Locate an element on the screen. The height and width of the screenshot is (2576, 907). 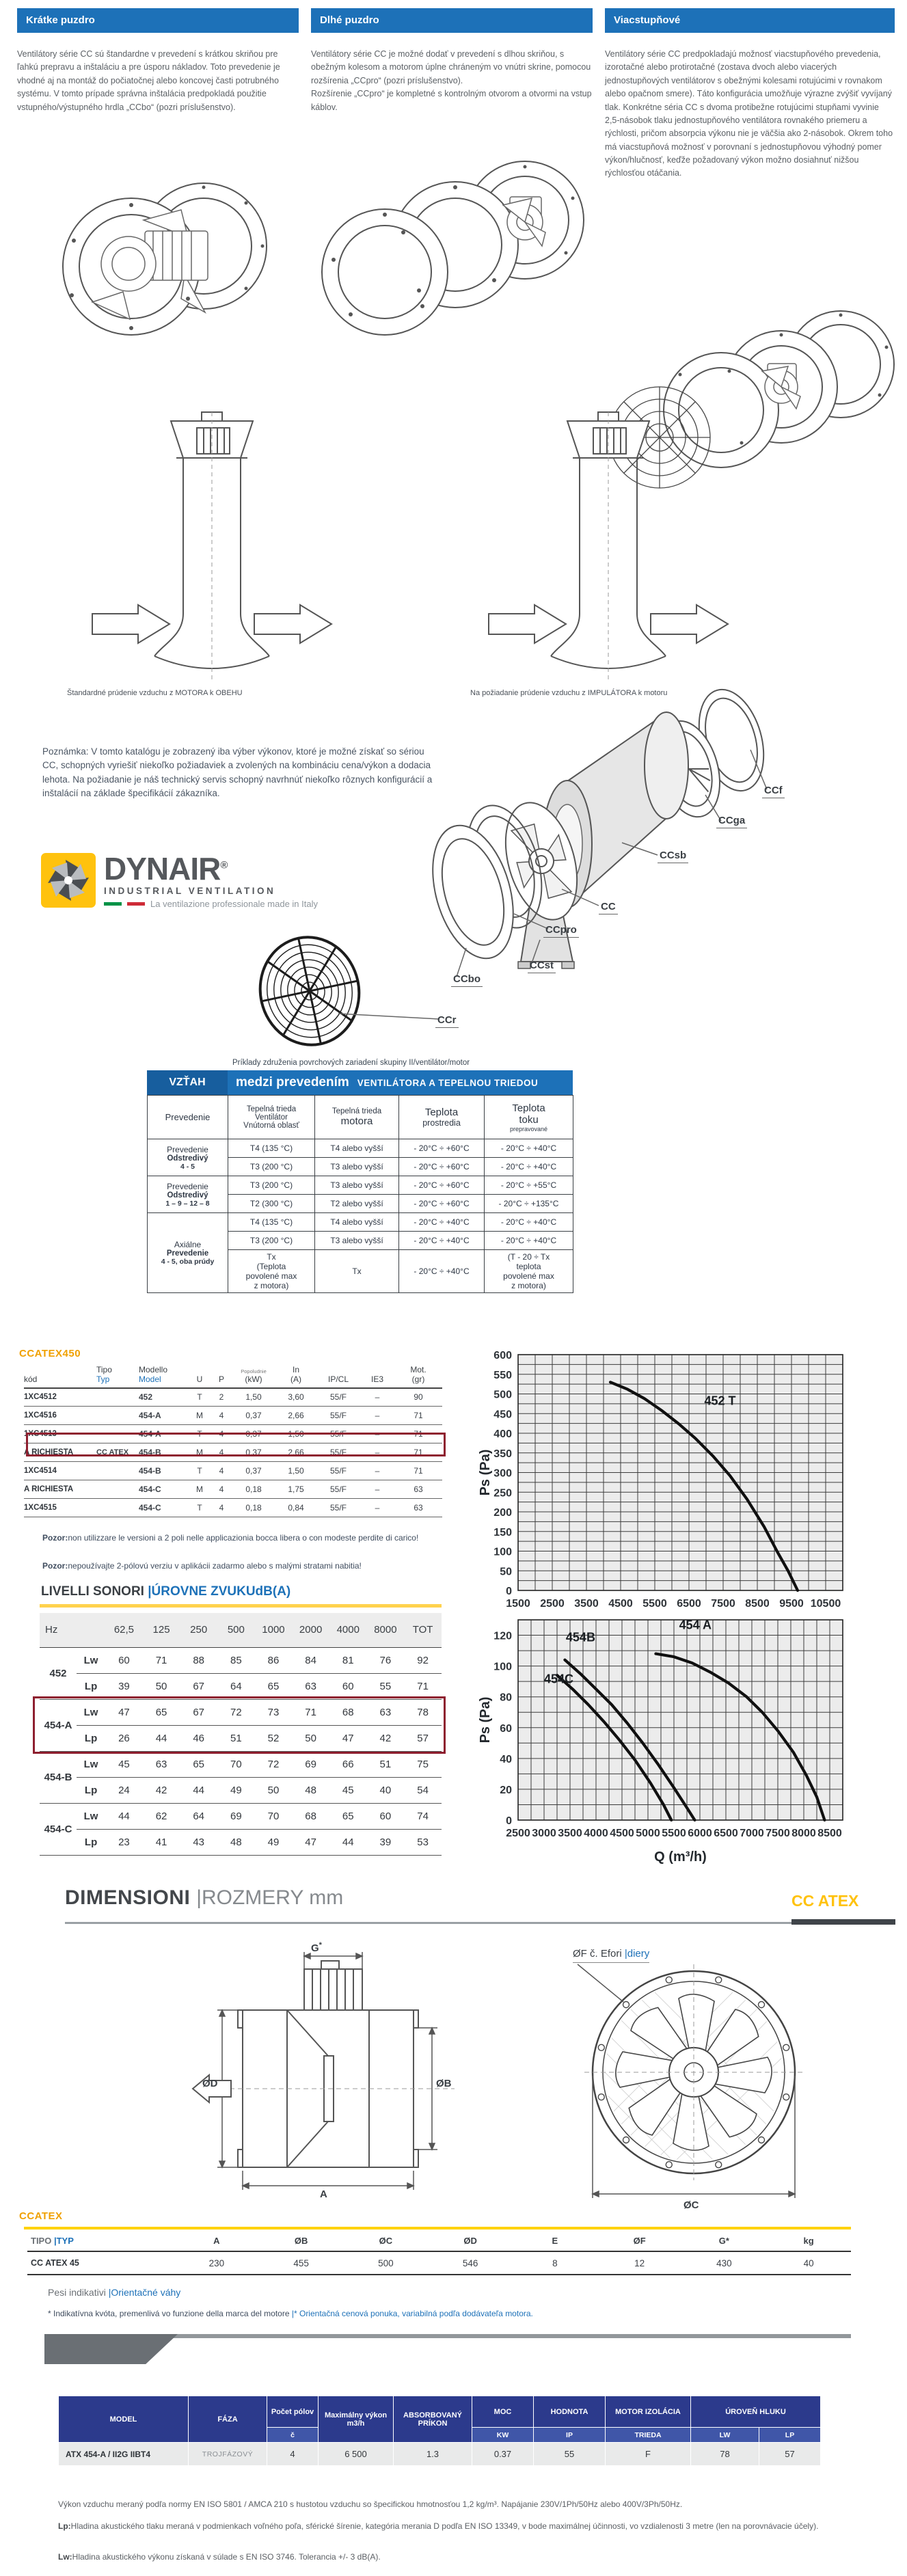
column-header: TOT is located at coordinates (423, 1631).